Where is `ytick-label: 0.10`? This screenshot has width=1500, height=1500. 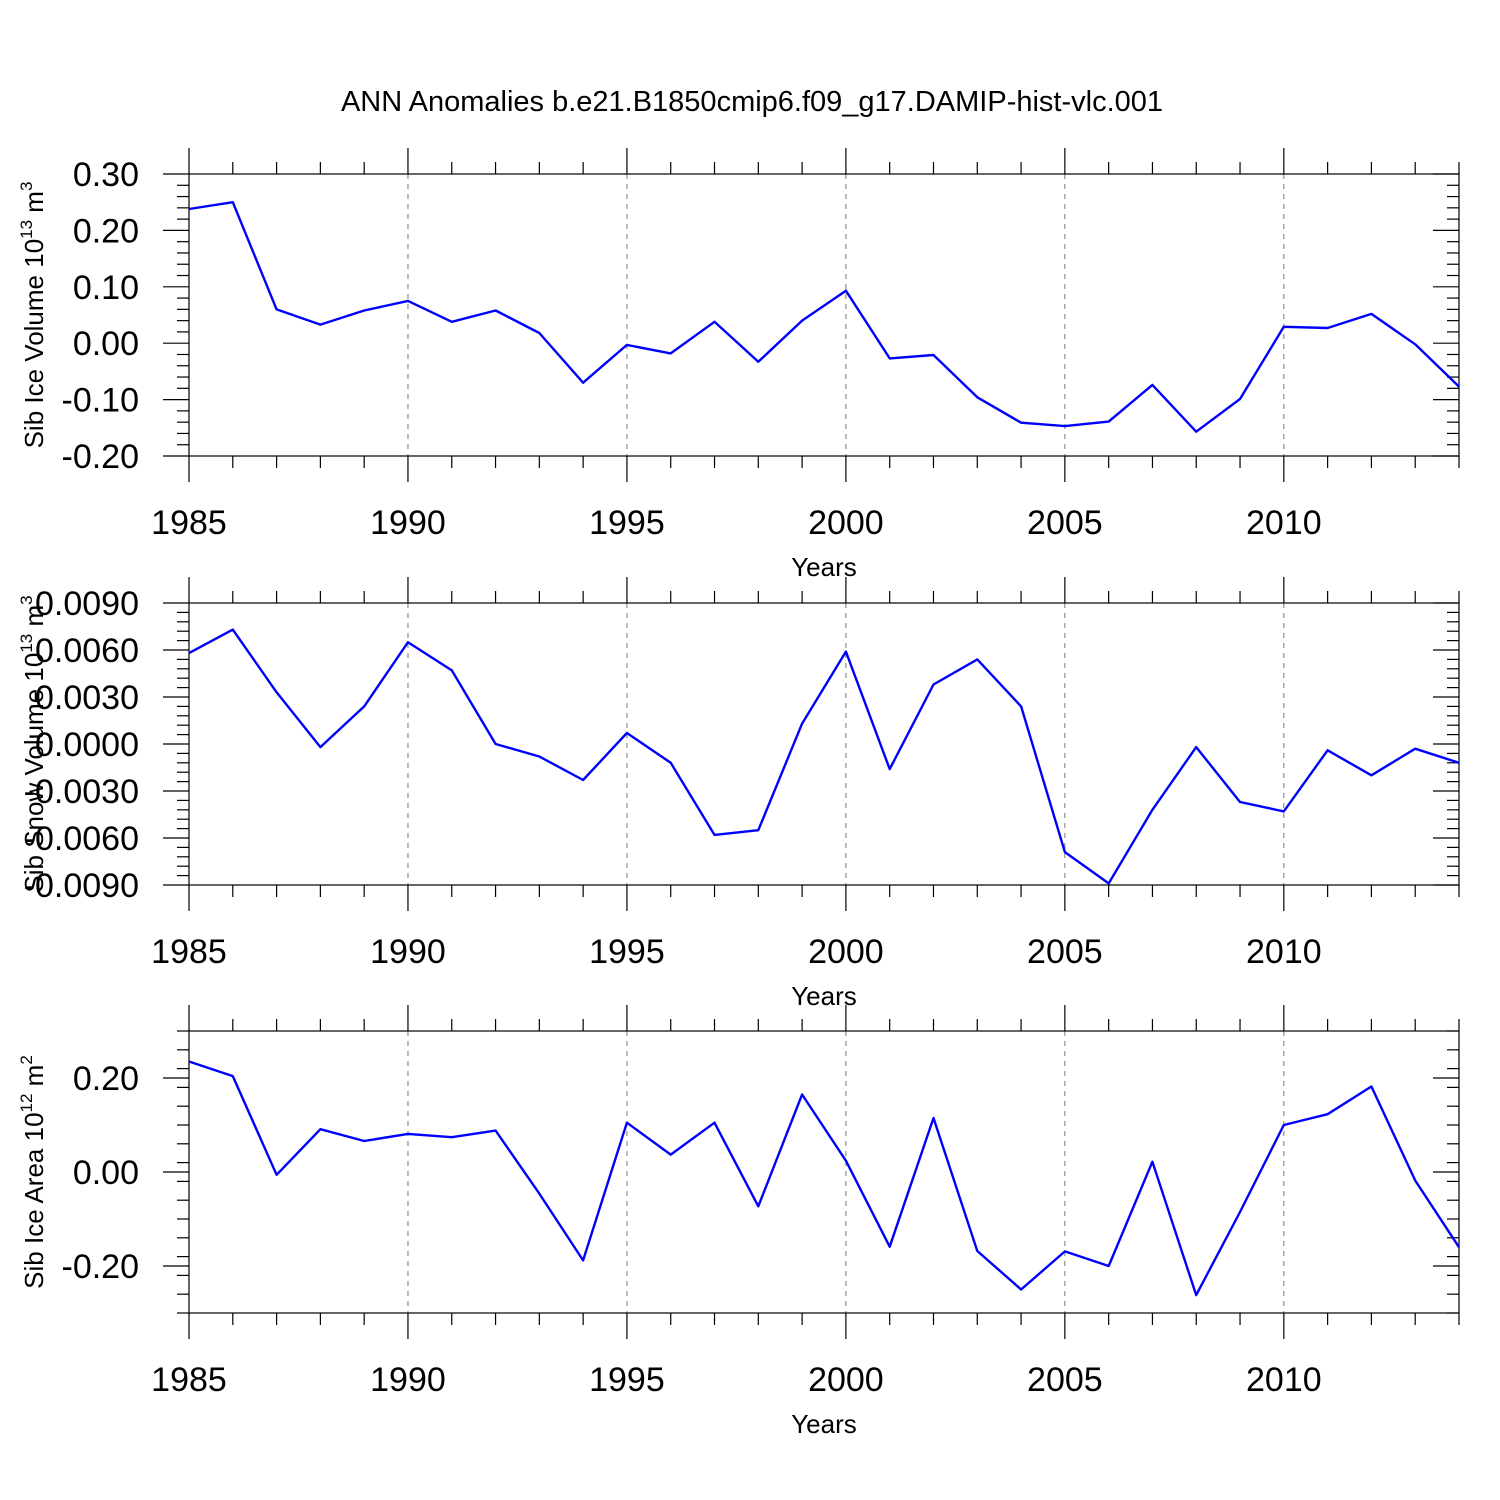 ytick-label: 0.10 is located at coordinates (106, 288).